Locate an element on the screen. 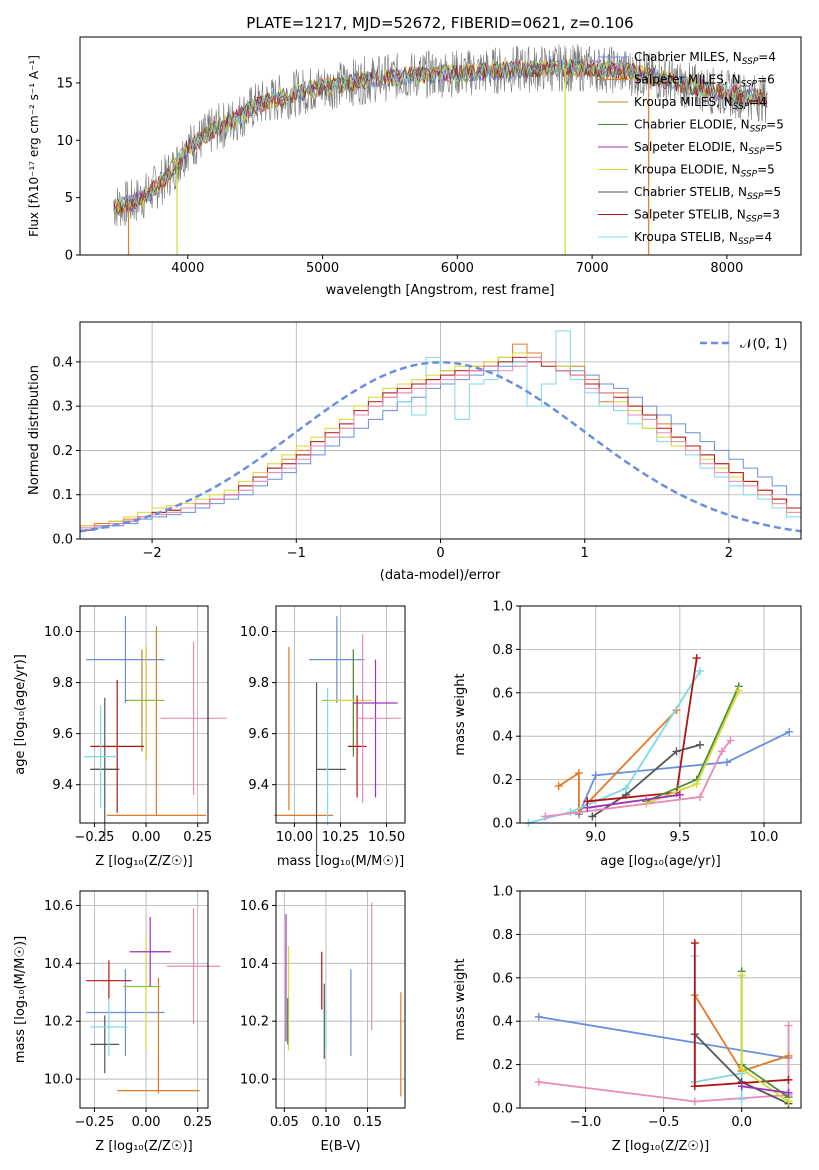 The width and height of the screenshot is (819, 1170). x-tick-label: 9.5 is located at coordinates (680, 837).